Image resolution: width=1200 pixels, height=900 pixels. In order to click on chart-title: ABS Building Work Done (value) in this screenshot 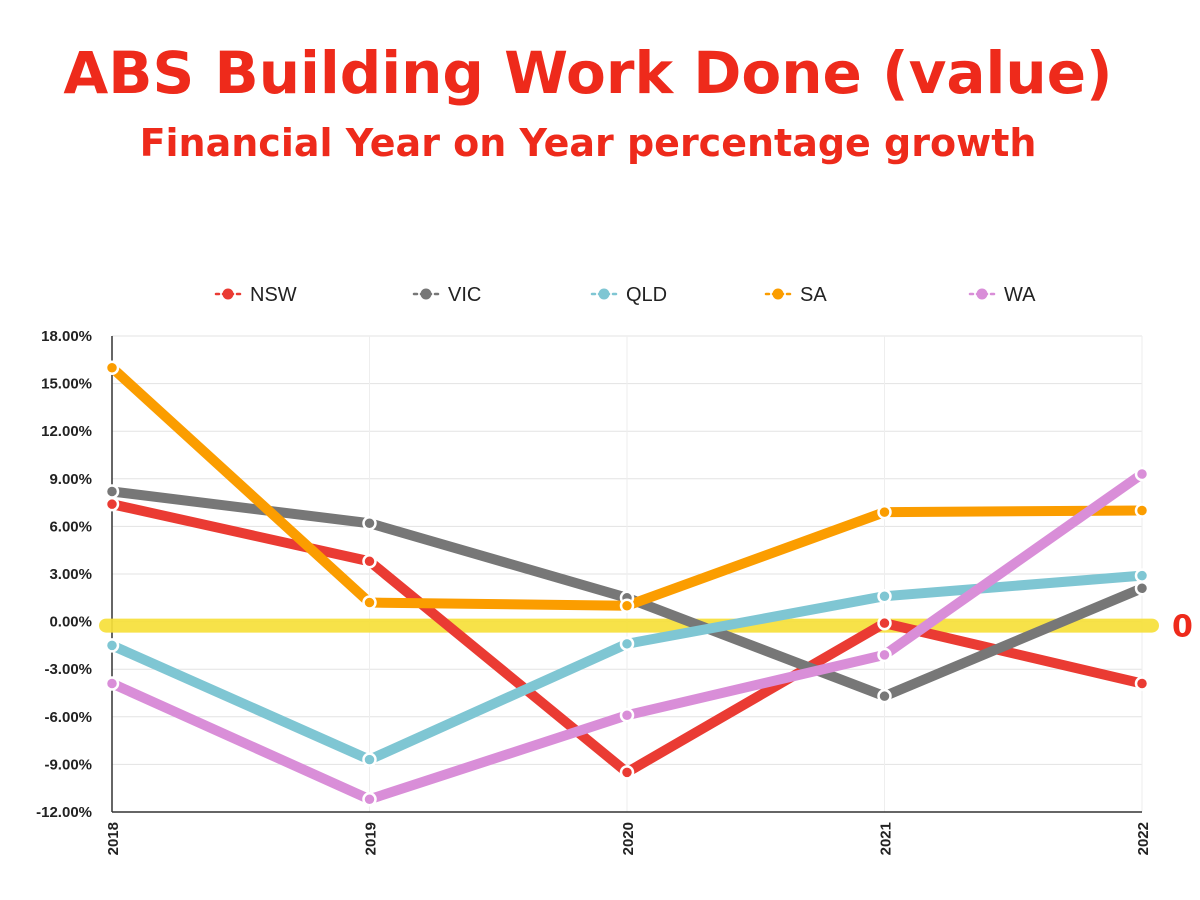, I will do `click(588, 73)`.